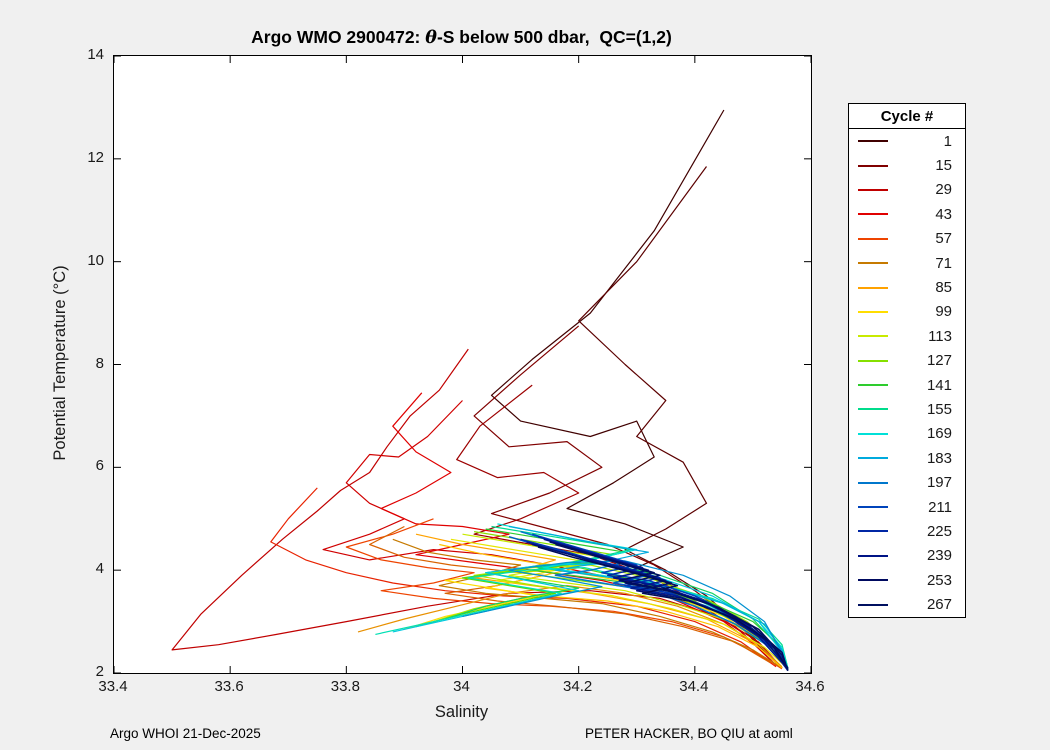  Describe the element at coordinates (99, 466) in the screenshot. I see `y-tick-label: 6` at that location.